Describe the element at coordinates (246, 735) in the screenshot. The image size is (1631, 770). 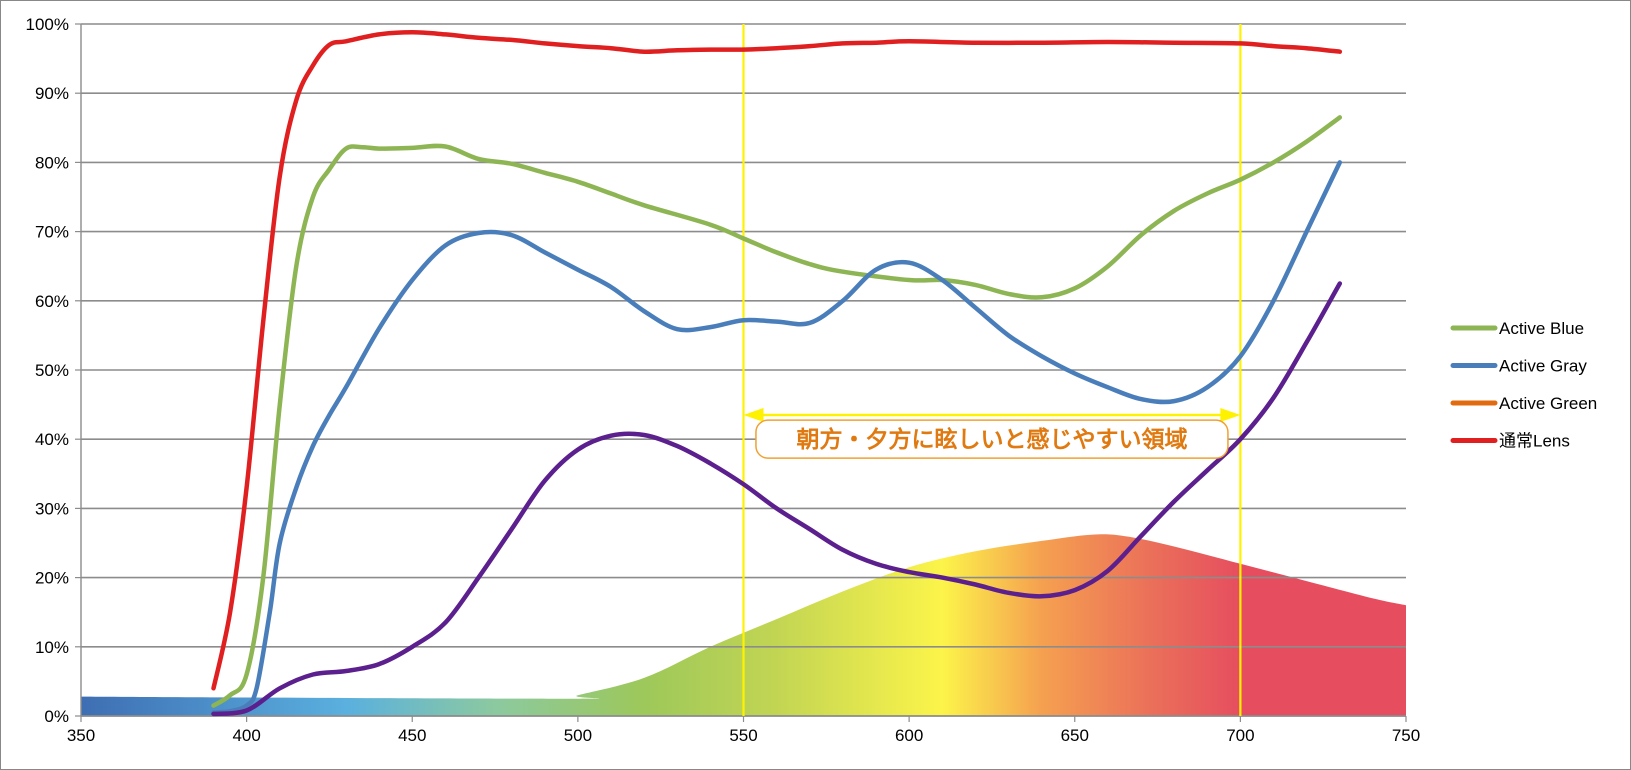
I see `x-tick-label: 400` at that location.